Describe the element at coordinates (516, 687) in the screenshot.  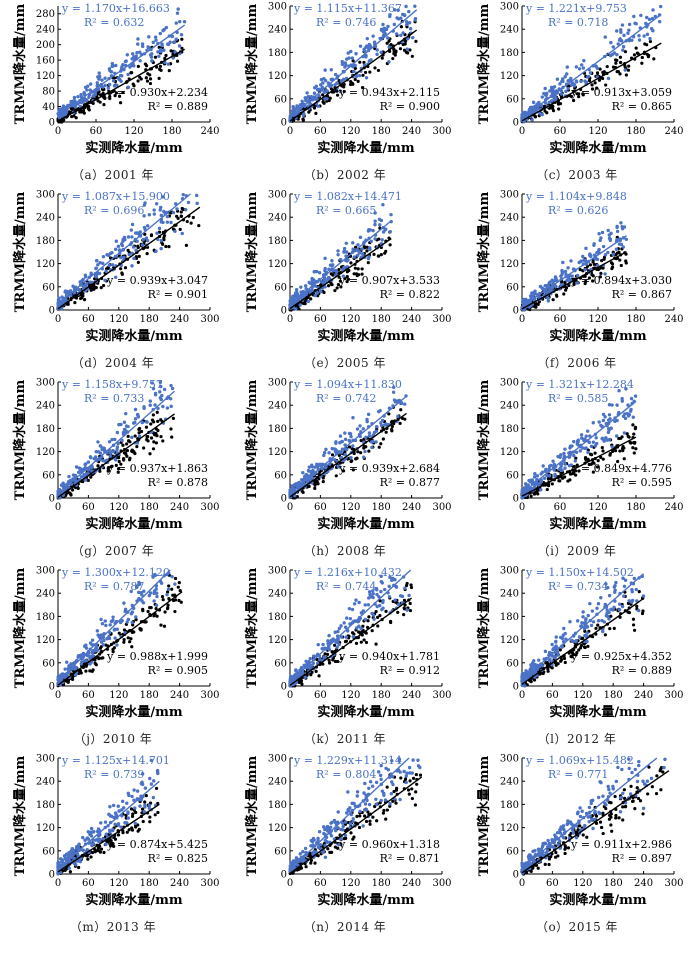
I see `y-tick-label: 0` at that location.